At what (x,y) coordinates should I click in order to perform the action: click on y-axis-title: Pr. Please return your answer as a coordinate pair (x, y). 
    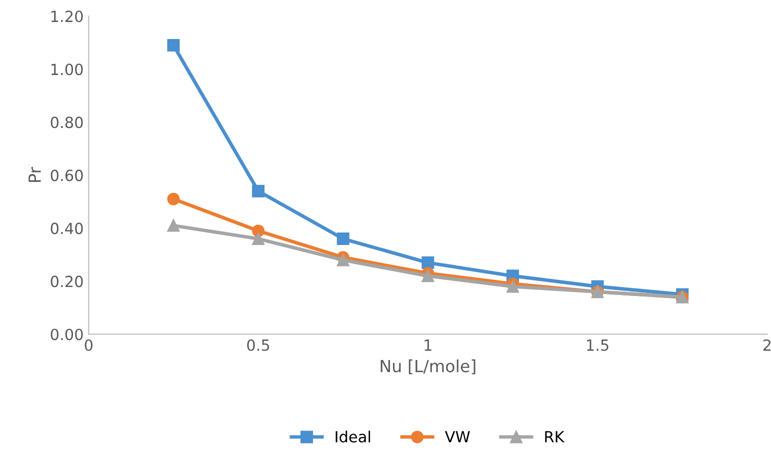
    Looking at the image, I should click on (34, 174).